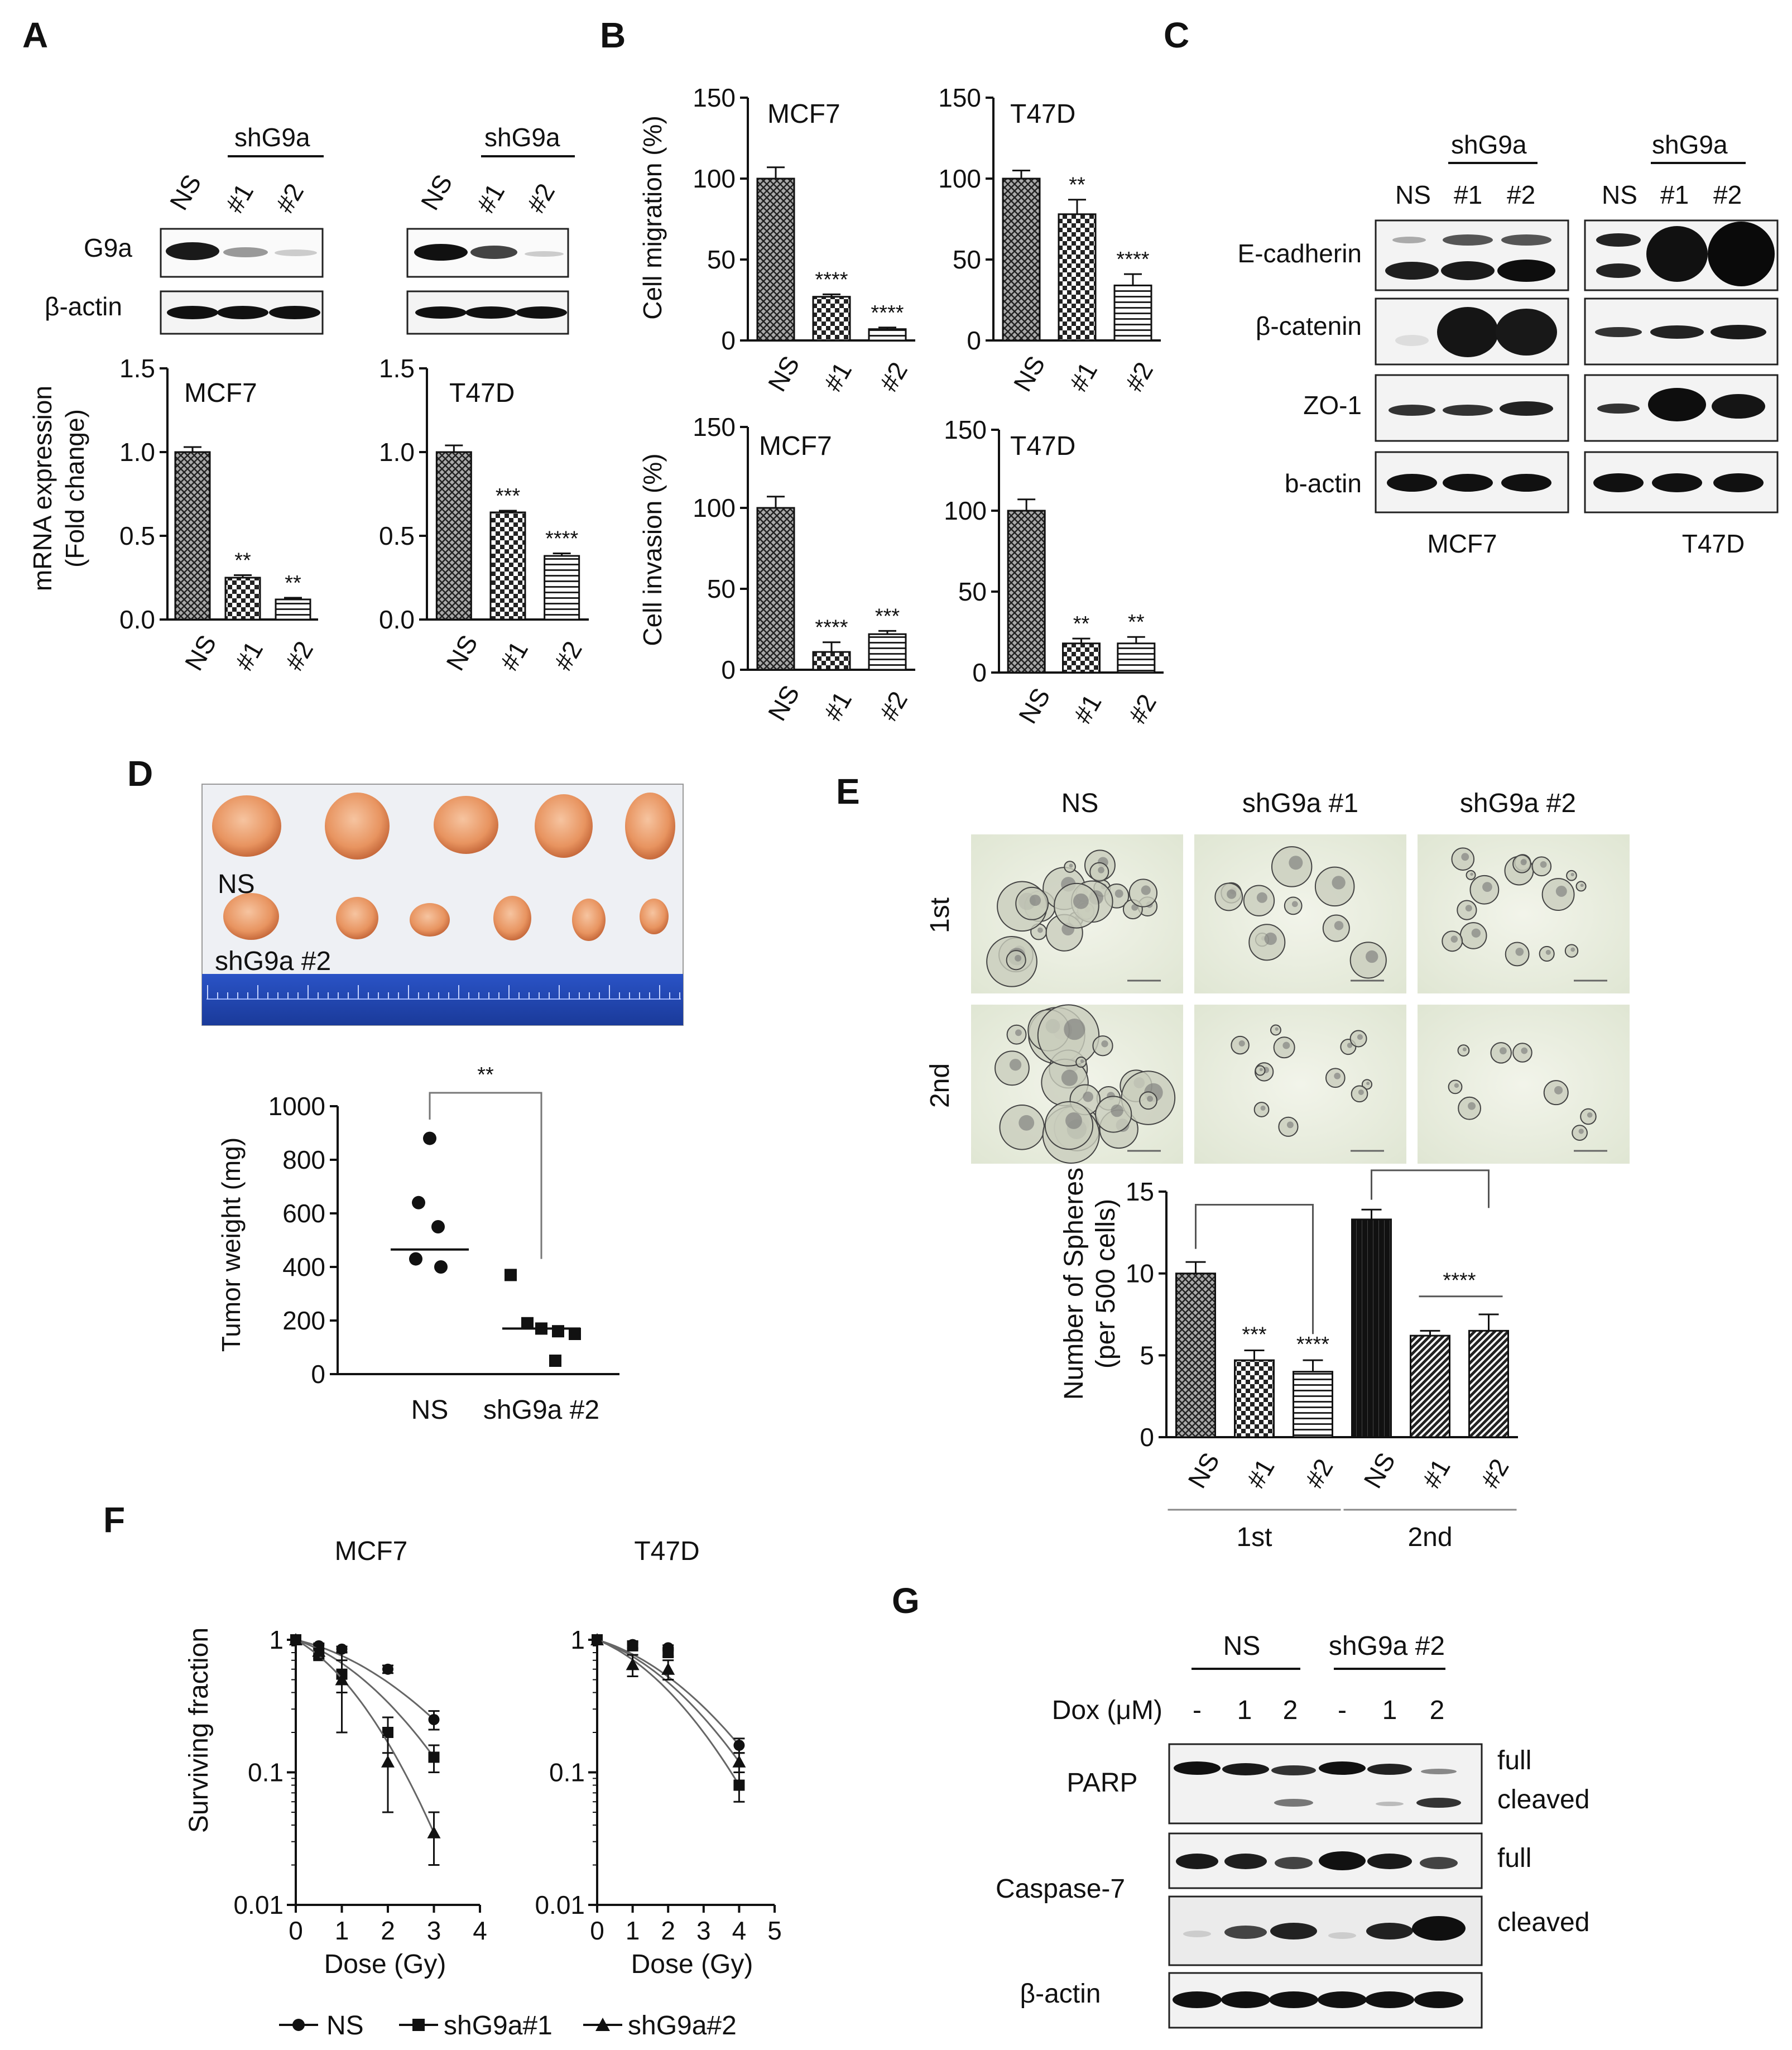  What do you see at coordinates (652, 218) in the screenshot?
I see `b-ylabel-migration: Cell migration (%)` at bounding box center [652, 218].